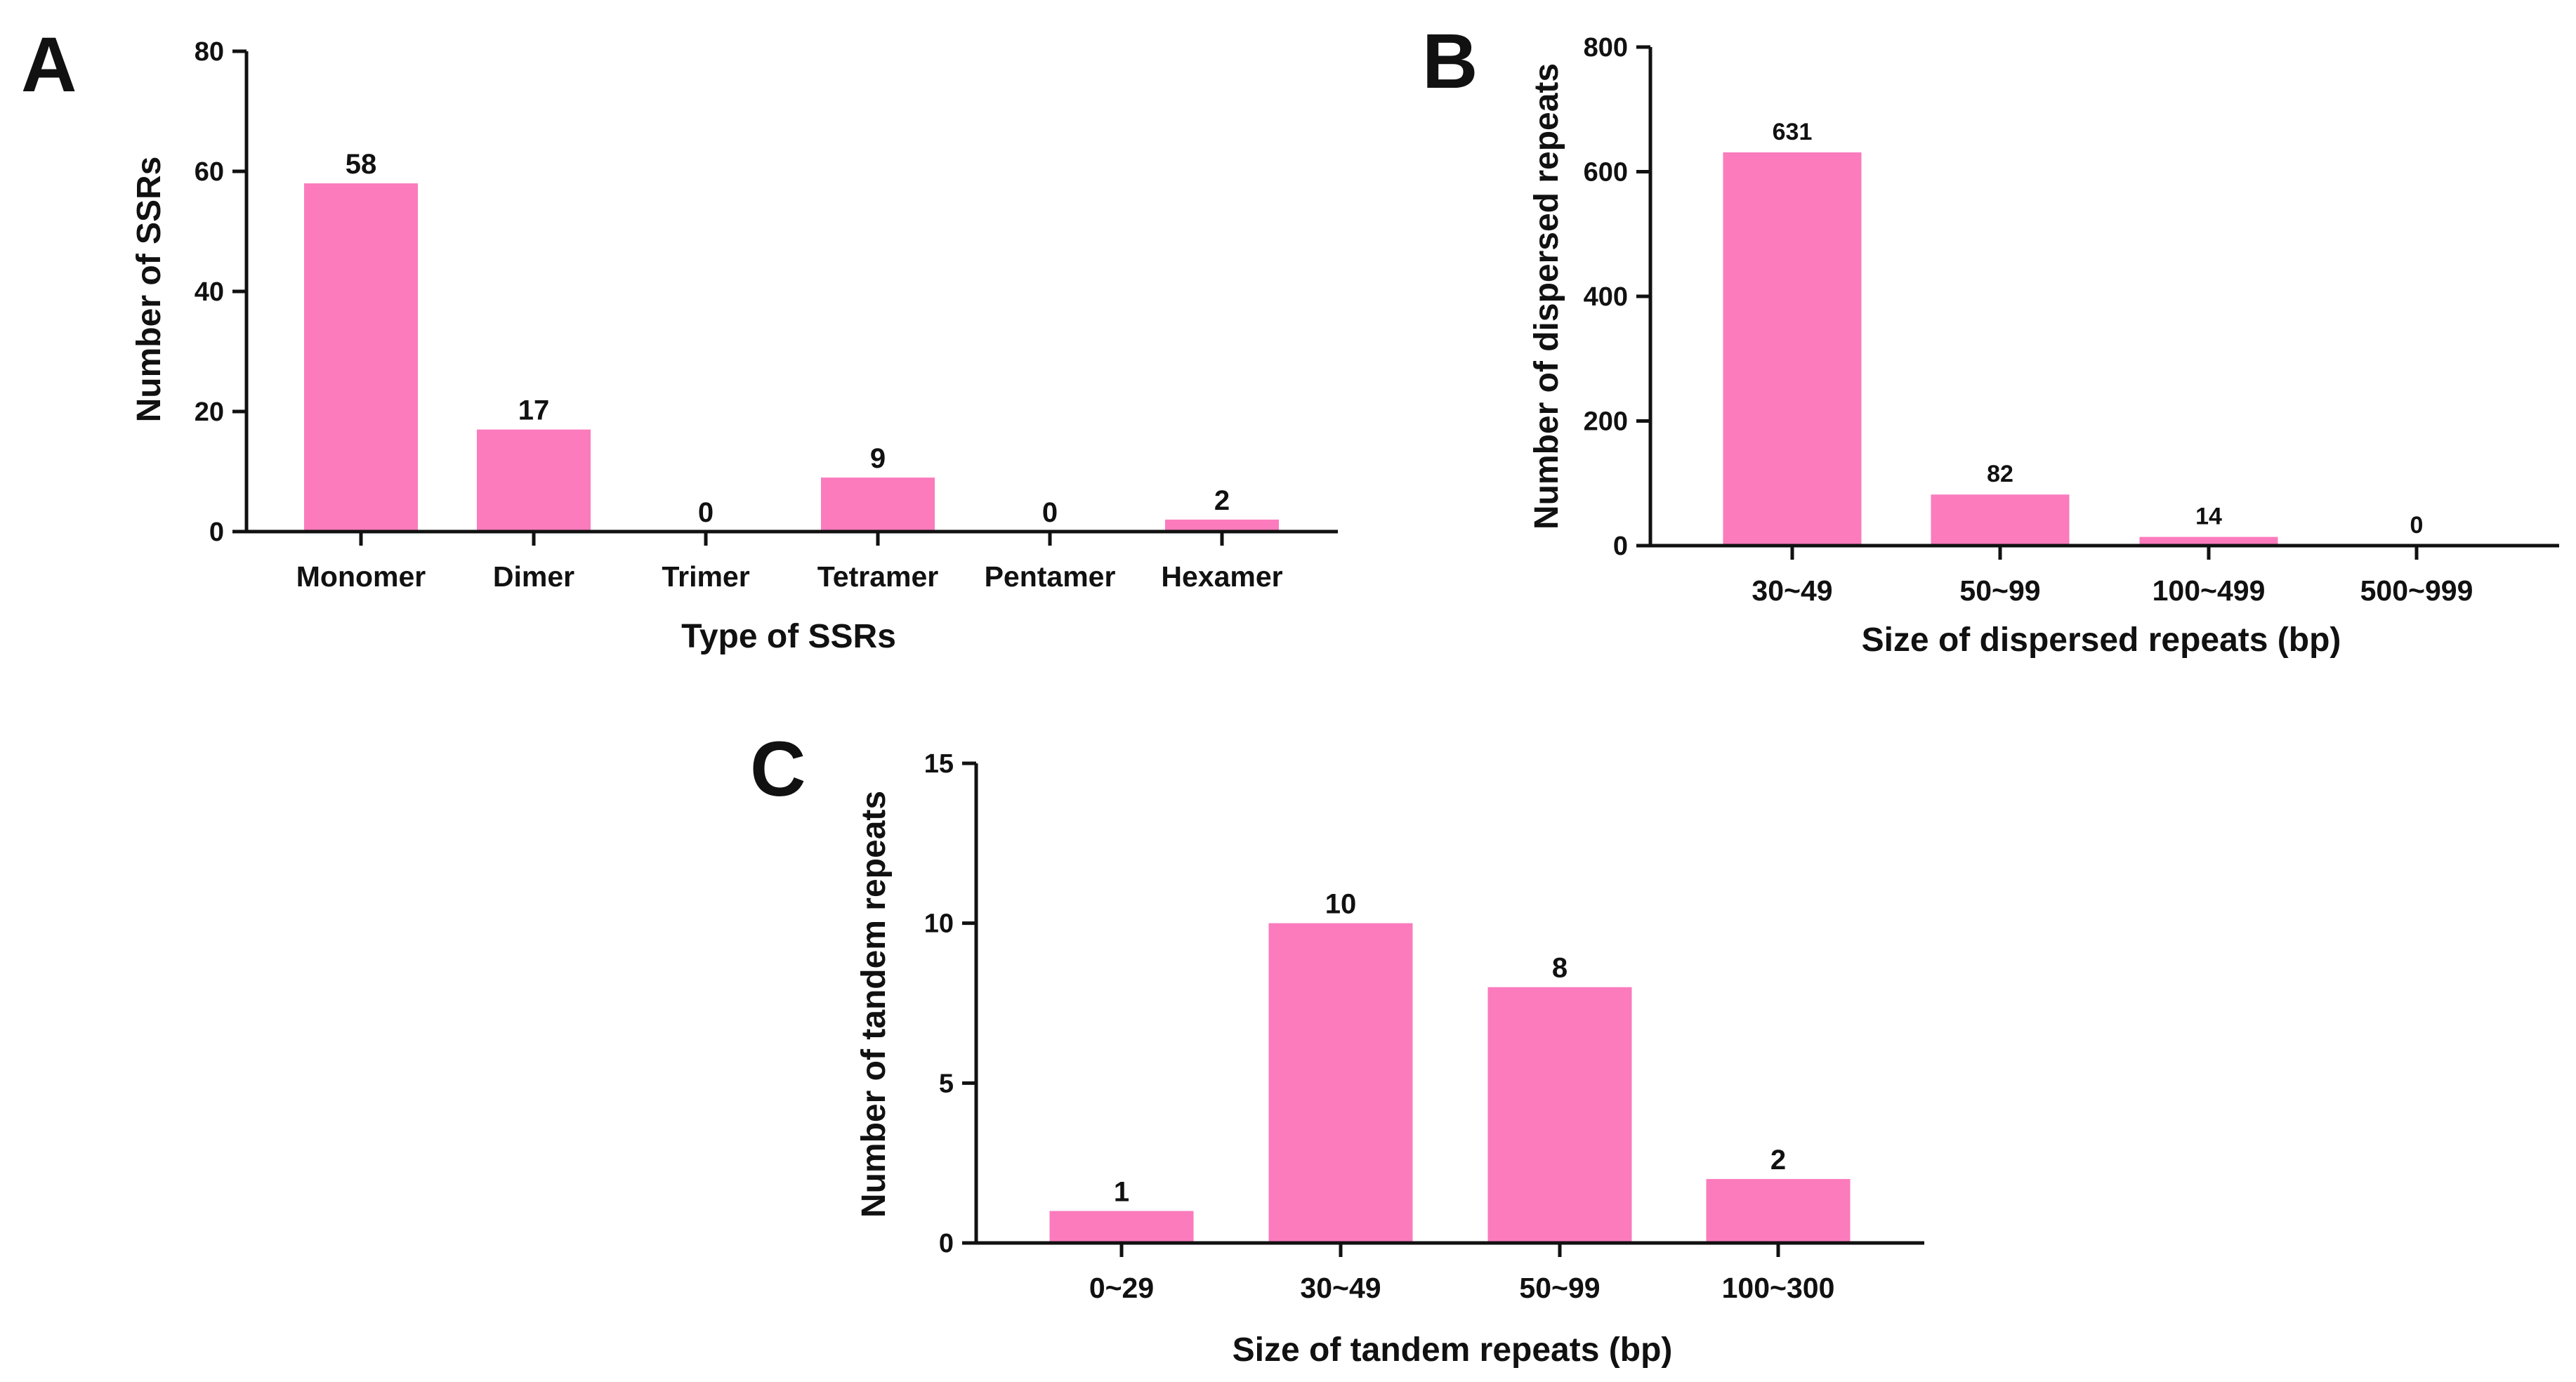  What do you see at coordinates (2000, 349) in the screenshot?
I see `panel-b-bars` at bounding box center [2000, 349].